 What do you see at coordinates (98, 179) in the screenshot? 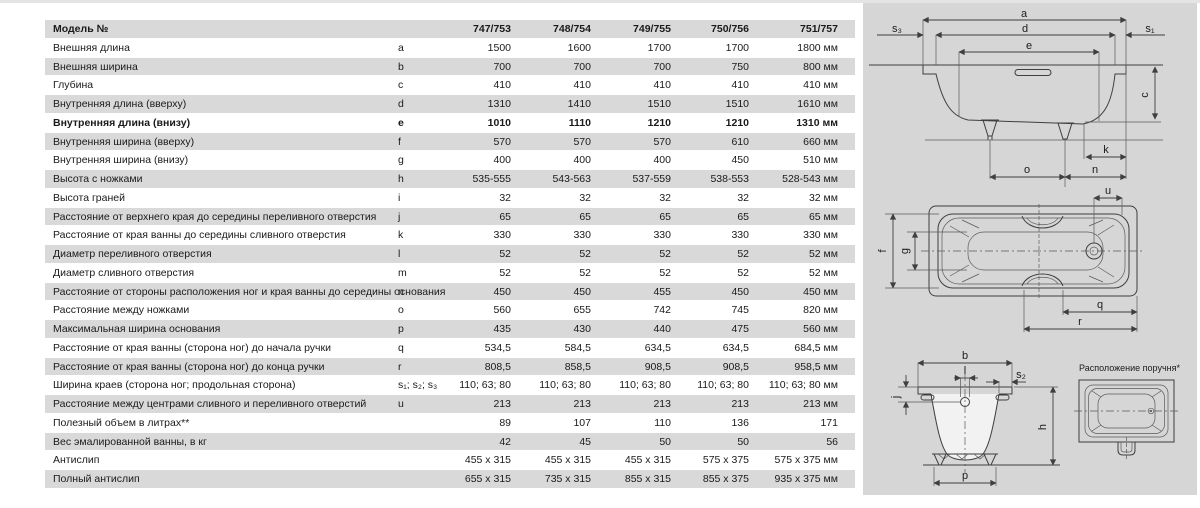
I see `row-label: Высота с ножками` at bounding box center [98, 179].